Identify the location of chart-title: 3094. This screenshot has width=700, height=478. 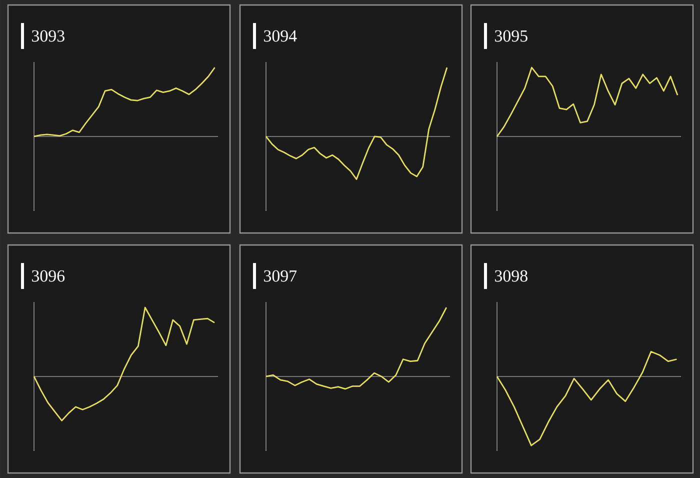
(280, 36).